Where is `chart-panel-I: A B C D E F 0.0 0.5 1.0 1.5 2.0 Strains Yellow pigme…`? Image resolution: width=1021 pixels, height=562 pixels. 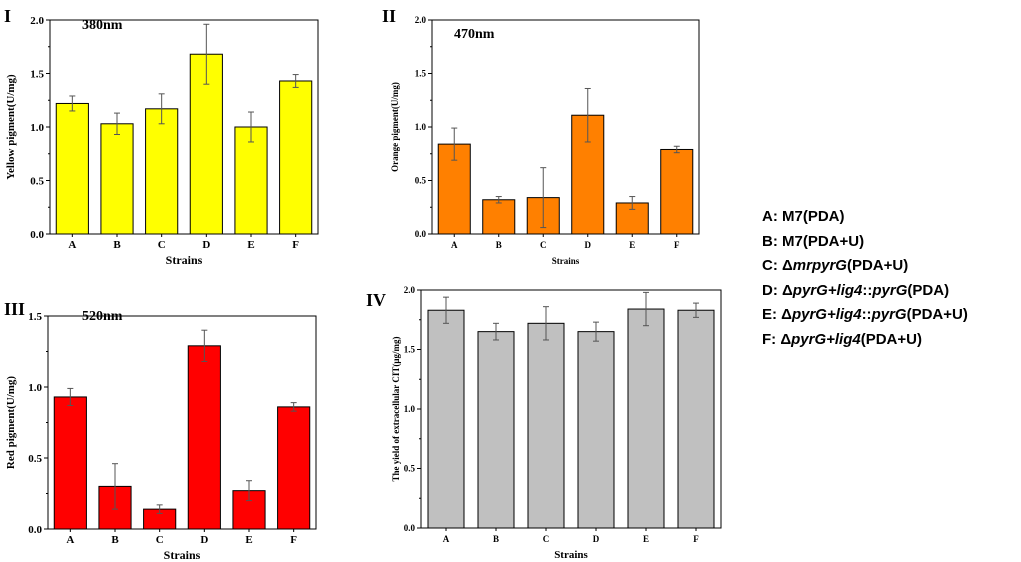 chart-panel-I: A B C D E F 0.0 0.5 1.0 1.5 2.0 Strains Yellow pigme… is located at coordinates (161, 136).